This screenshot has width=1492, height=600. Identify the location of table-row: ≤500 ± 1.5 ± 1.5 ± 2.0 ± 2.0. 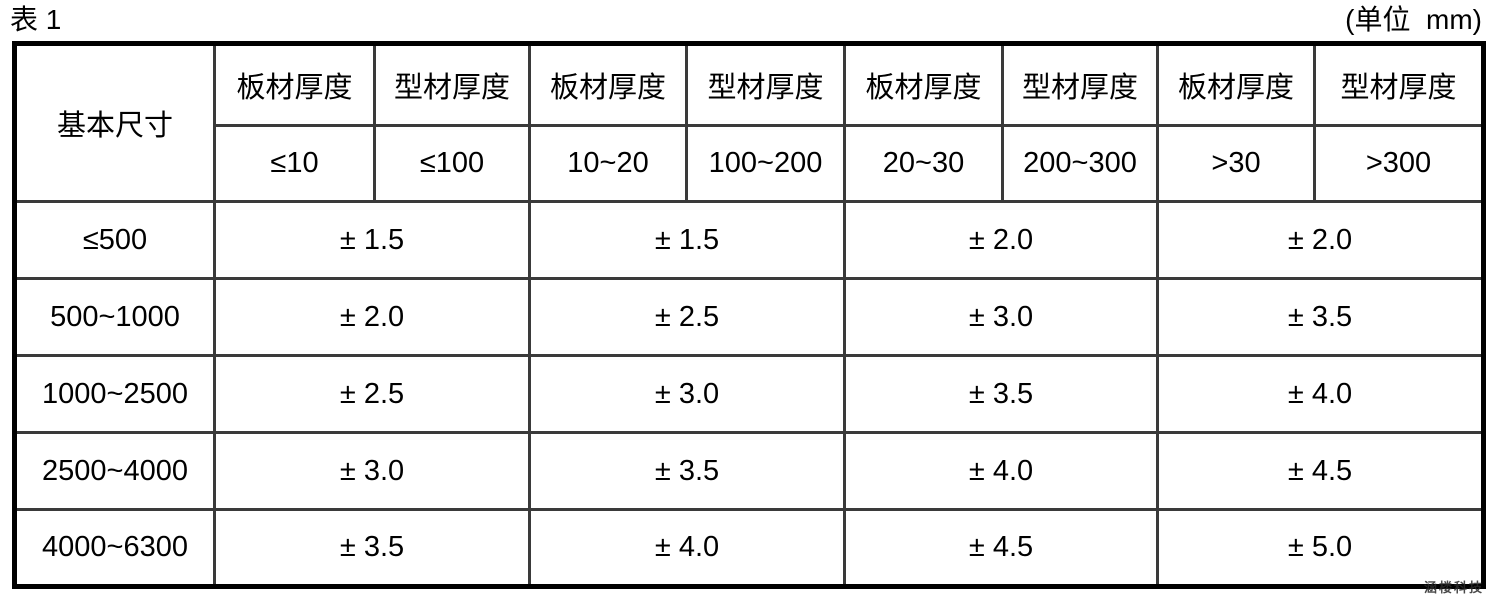
(749, 240).